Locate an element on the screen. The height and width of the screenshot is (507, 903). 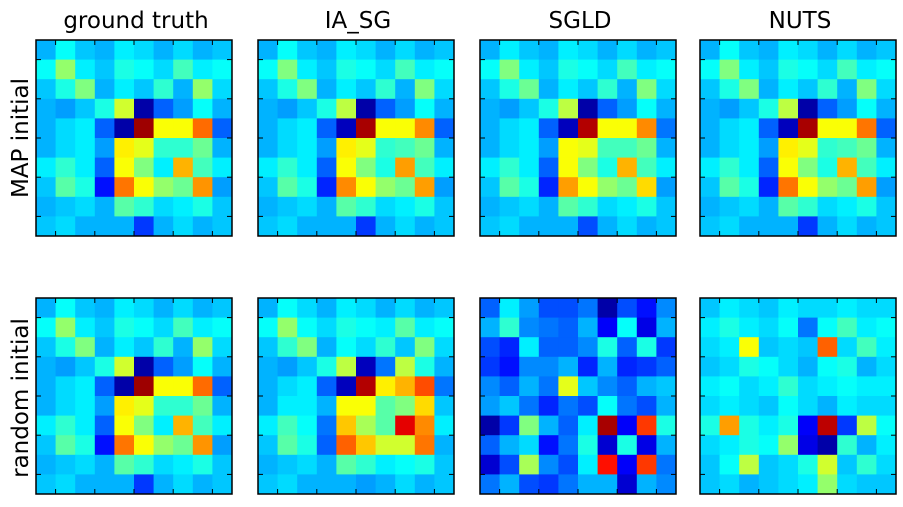
panel-frame is located at coordinates (578, 138).